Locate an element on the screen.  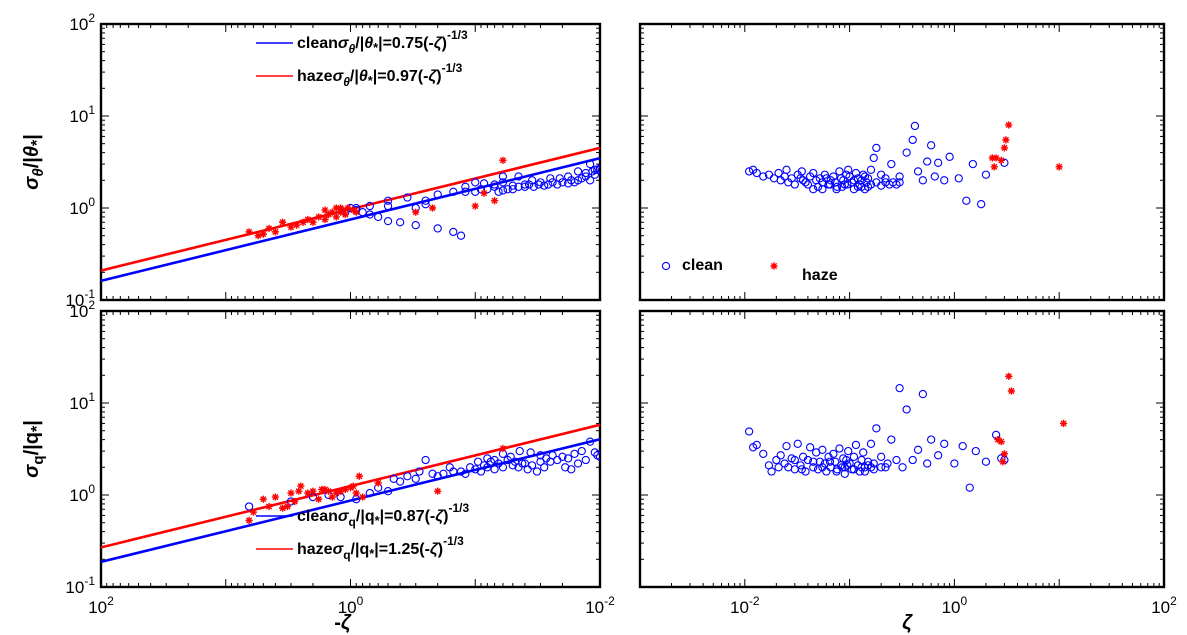
legend-marker-clean is located at coordinates (666, 266).